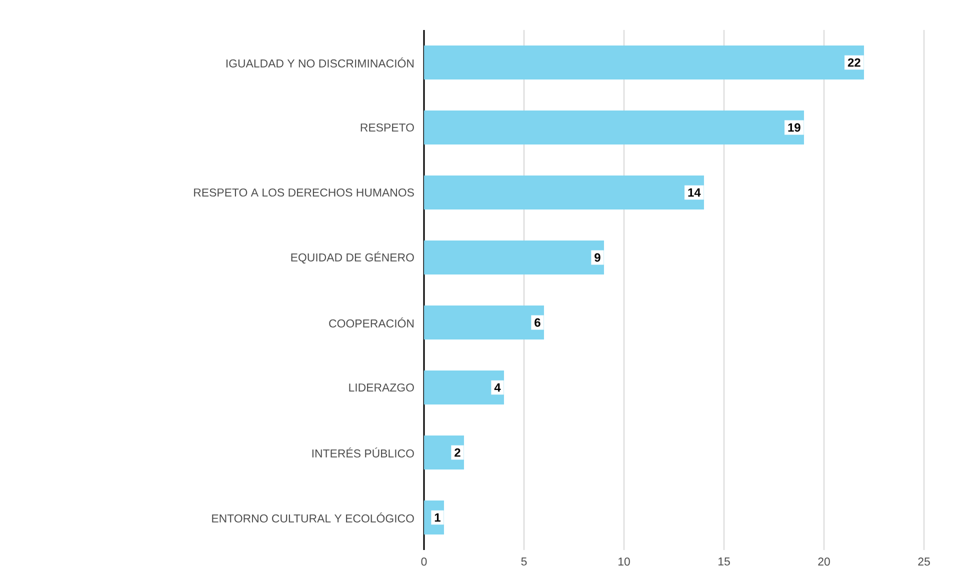 This screenshot has height=583, width=956. What do you see at coordinates (824, 562) in the screenshot?
I see `x-tick-label: 20` at bounding box center [824, 562].